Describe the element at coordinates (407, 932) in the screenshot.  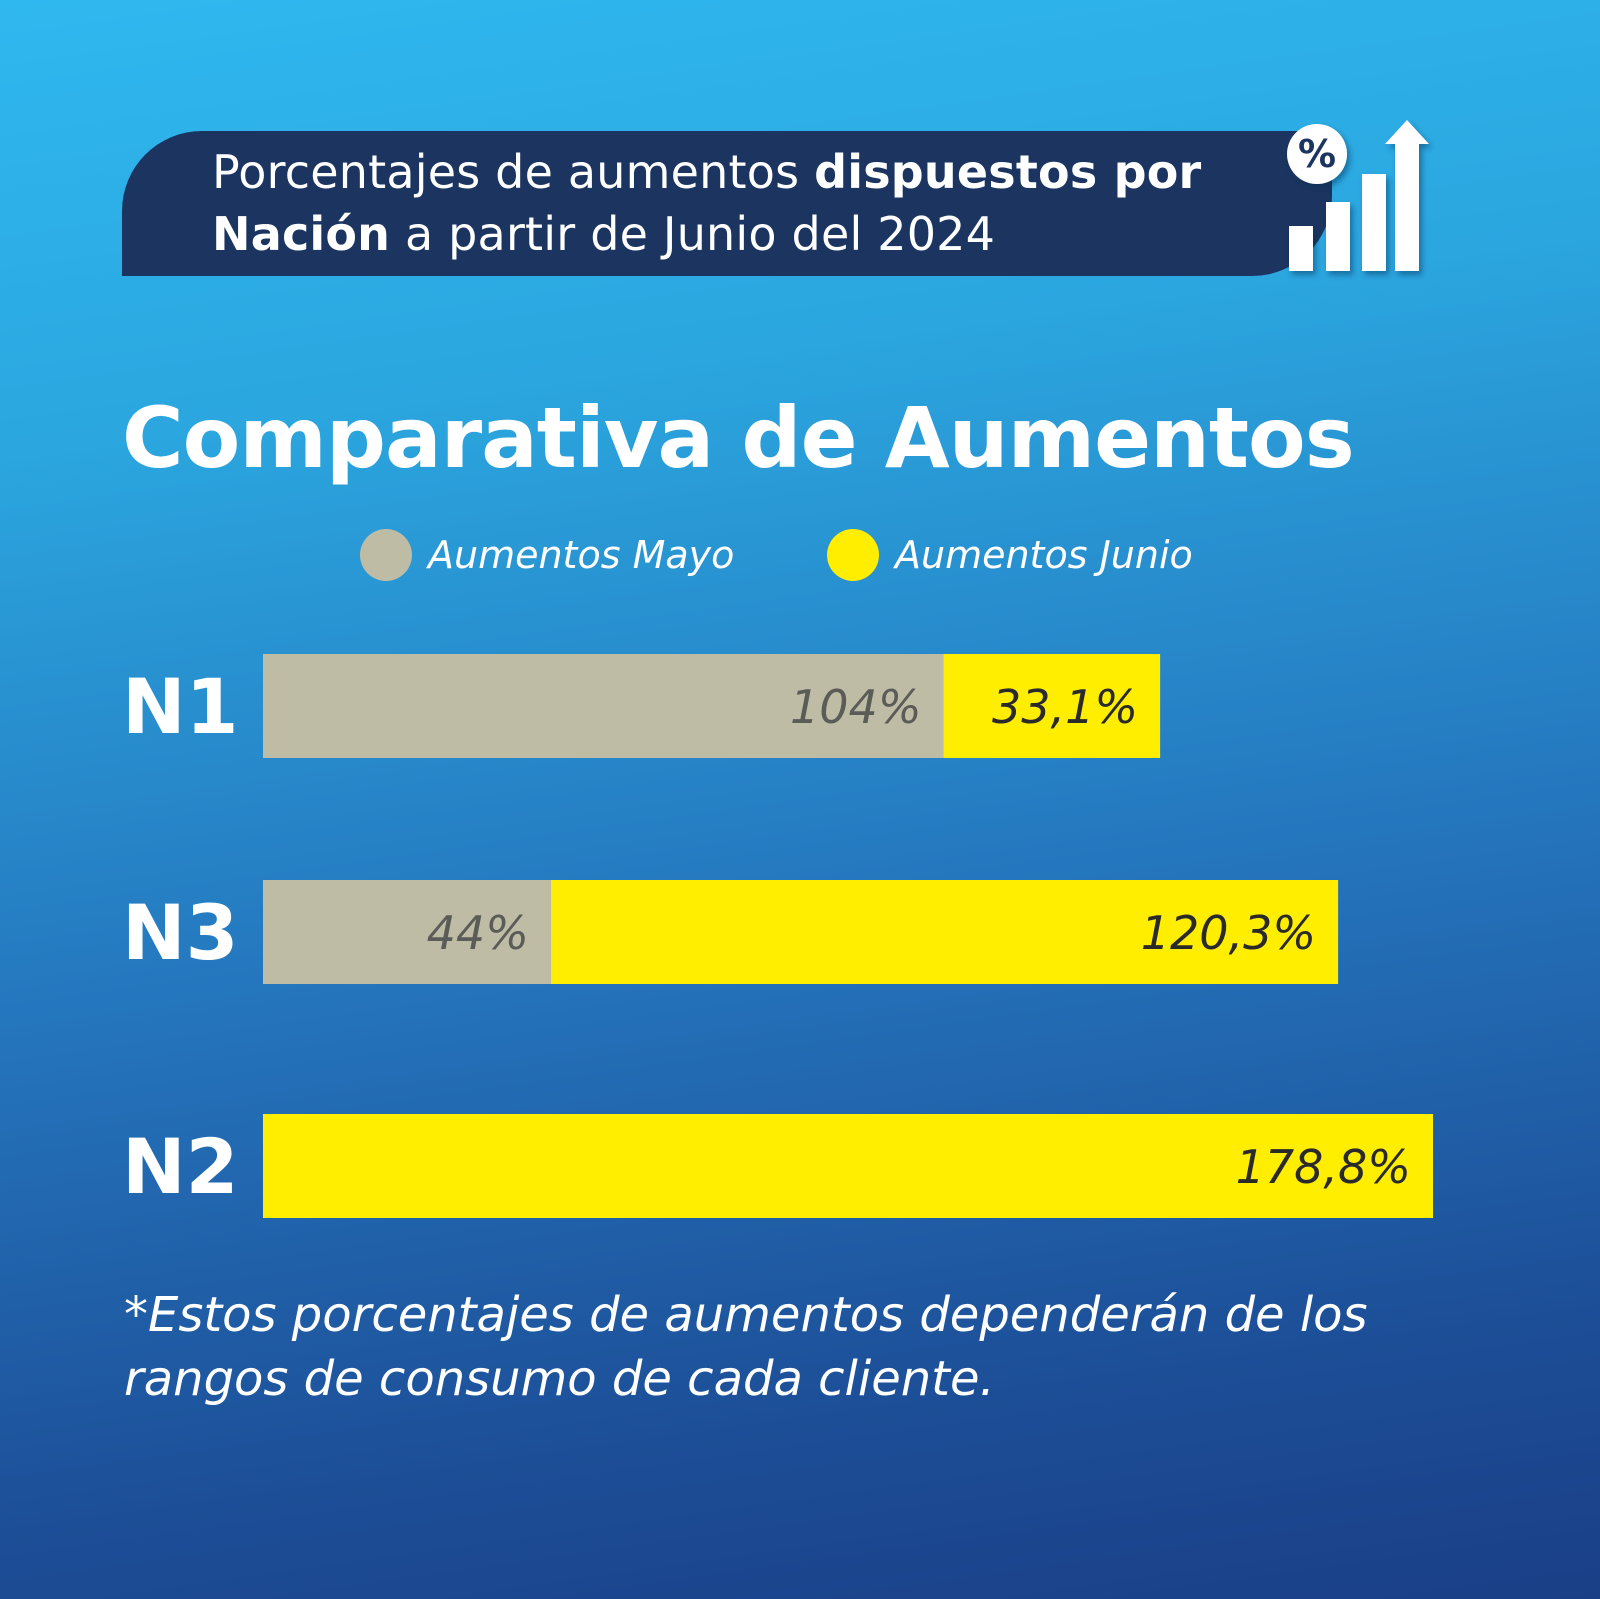
I see `bar-n3-mayo` at that location.